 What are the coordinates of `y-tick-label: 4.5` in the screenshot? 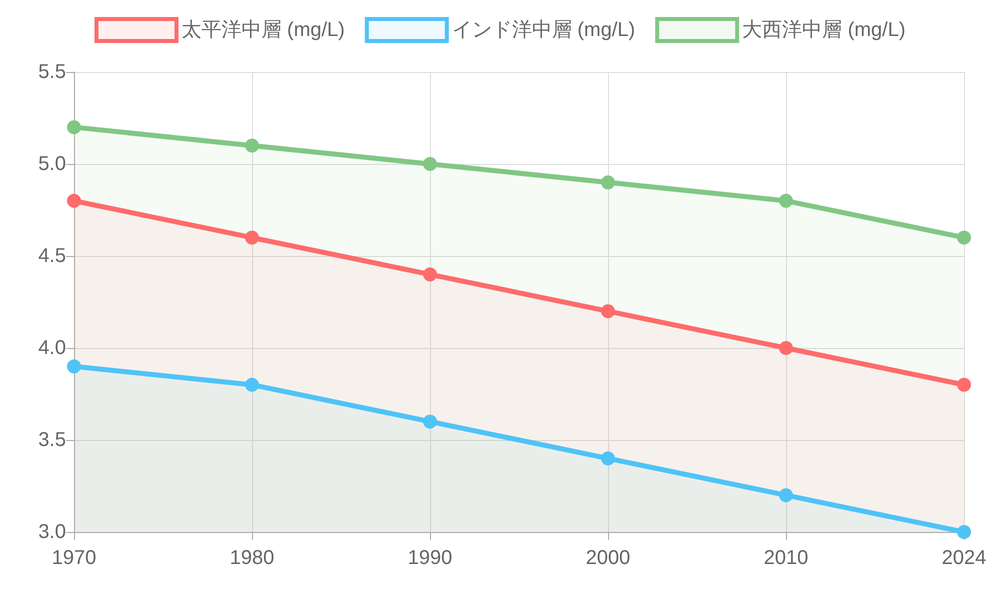 It's located at (52, 256).